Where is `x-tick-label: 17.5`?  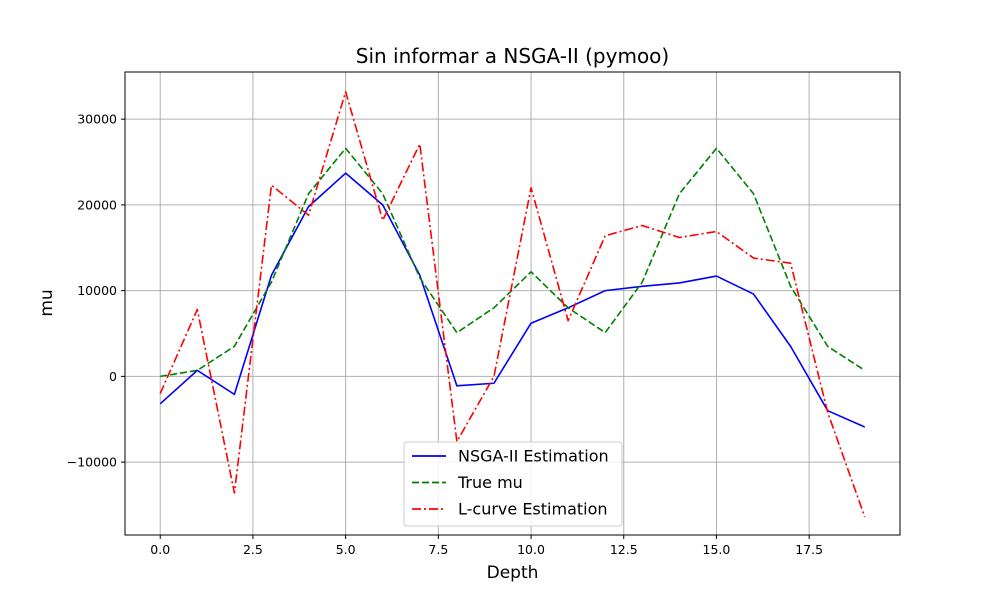
x-tick-label: 17.5 is located at coordinates (809, 549).